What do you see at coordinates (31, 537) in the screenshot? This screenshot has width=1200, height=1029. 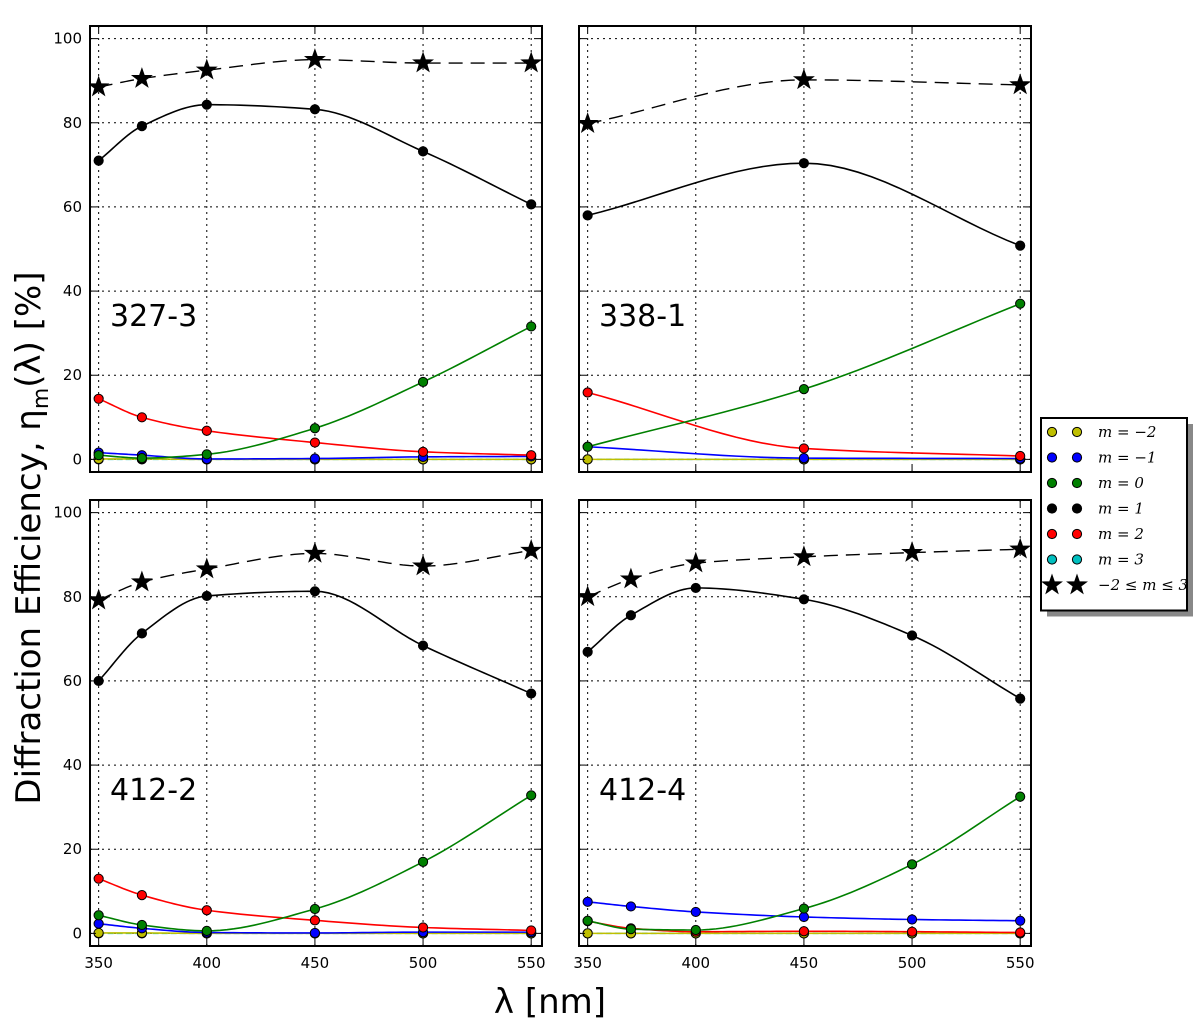 I see `y-axis-label: Diffraction Efficiency, ηm(λ) [%]` at bounding box center [31, 537].